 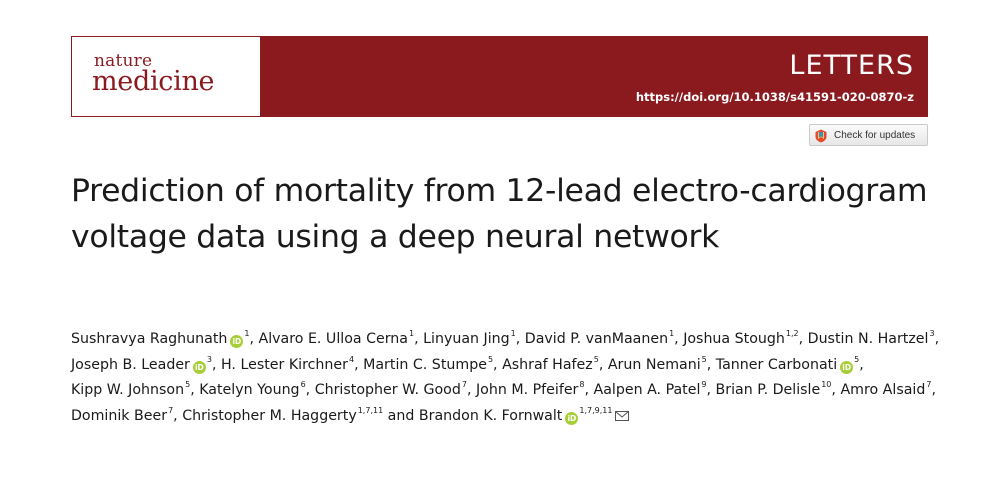 I want to click on author-item: Dominik Beer7, so click(x=122, y=414).